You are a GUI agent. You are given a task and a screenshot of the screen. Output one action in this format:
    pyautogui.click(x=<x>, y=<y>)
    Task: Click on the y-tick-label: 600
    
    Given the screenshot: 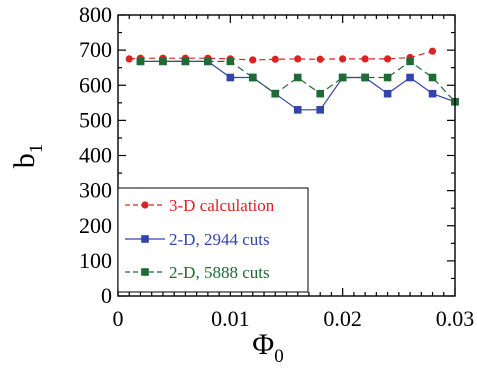 What is the action you would take?
    pyautogui.click(x=95, y=84)
    